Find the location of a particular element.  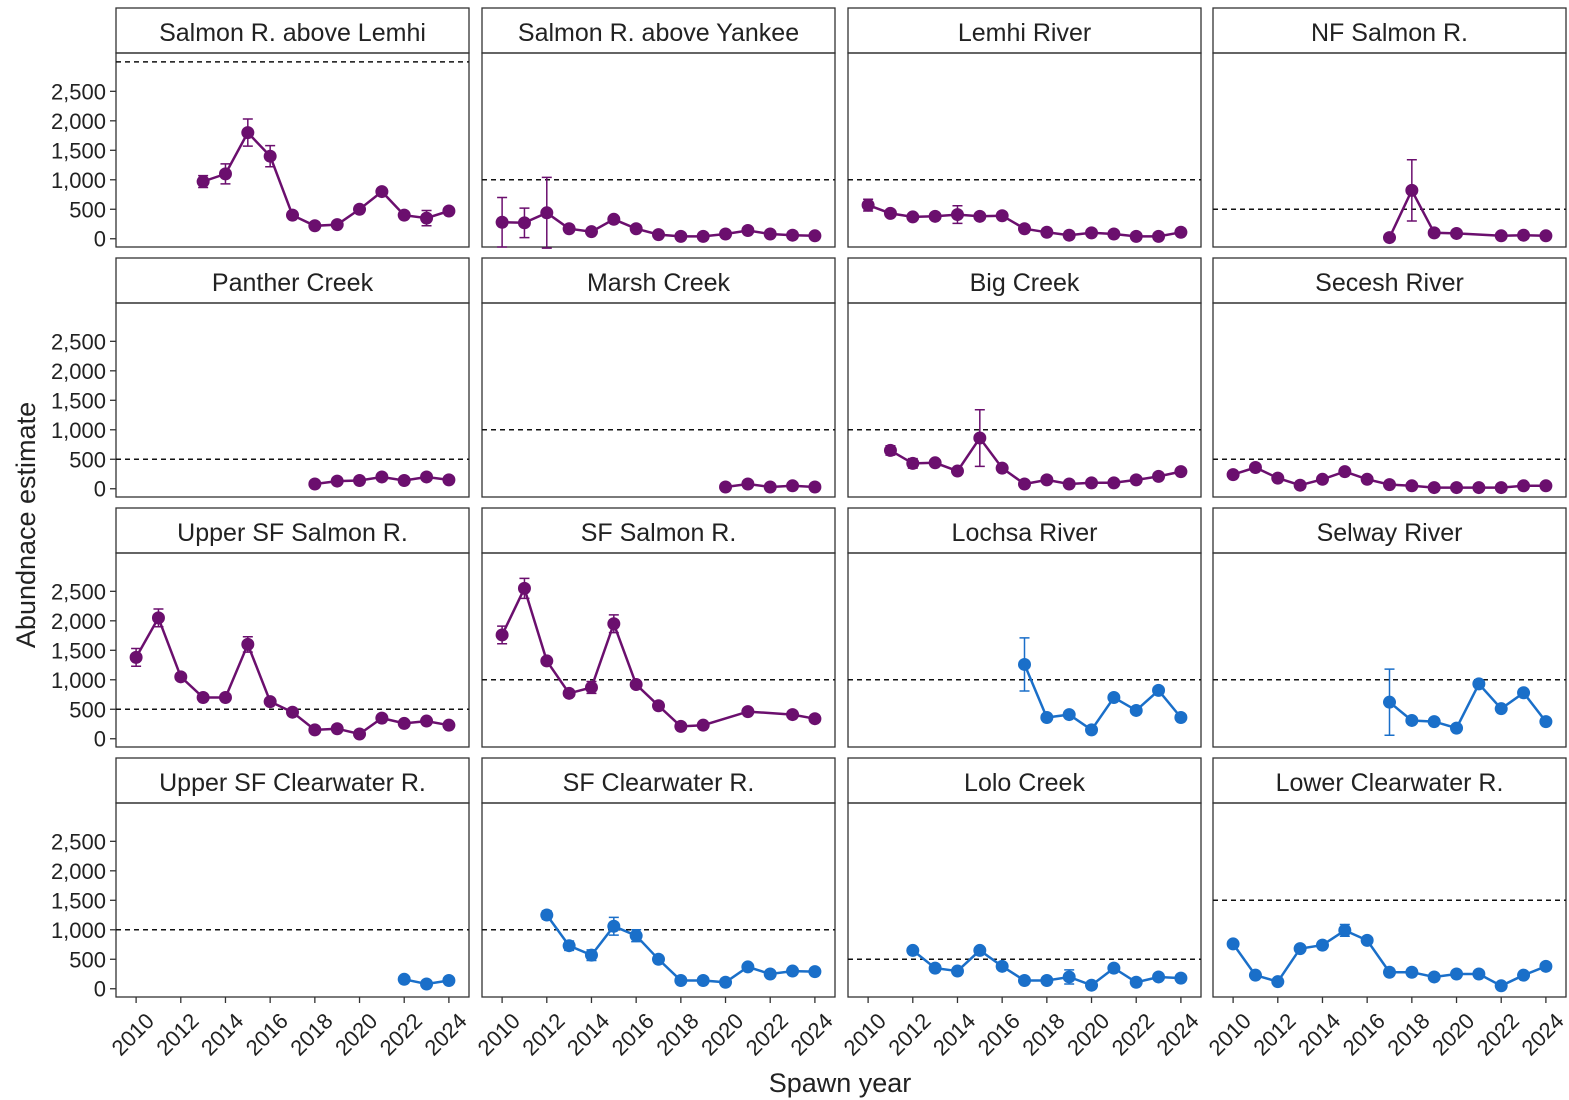

x-tick-label: 2016 is located at coordinates (267, 1034).